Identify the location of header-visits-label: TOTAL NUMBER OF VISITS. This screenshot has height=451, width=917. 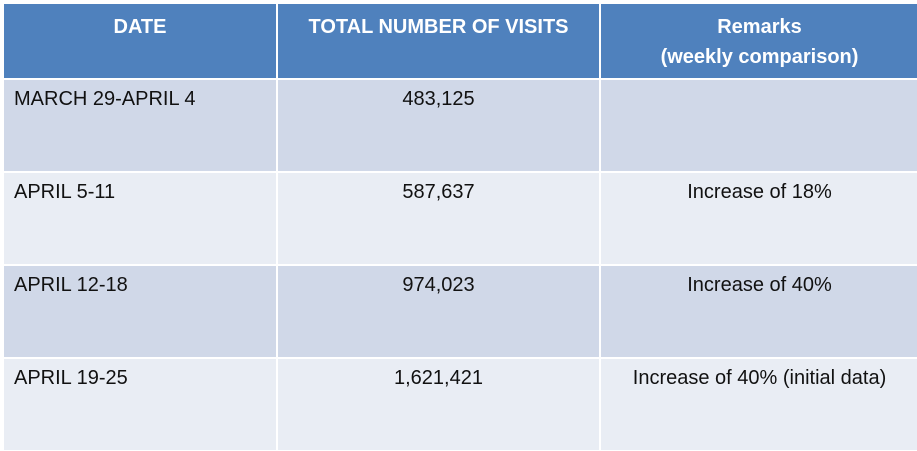
(438, 27).